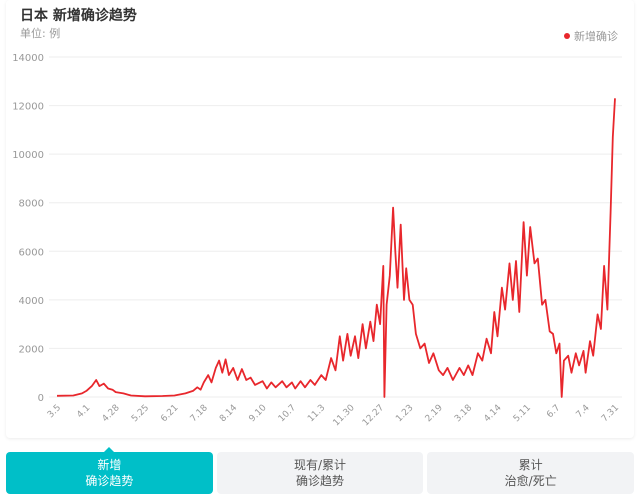  I want to click on tab-recovered-deaths: 累计治愈/死亡, so click(531, 473).